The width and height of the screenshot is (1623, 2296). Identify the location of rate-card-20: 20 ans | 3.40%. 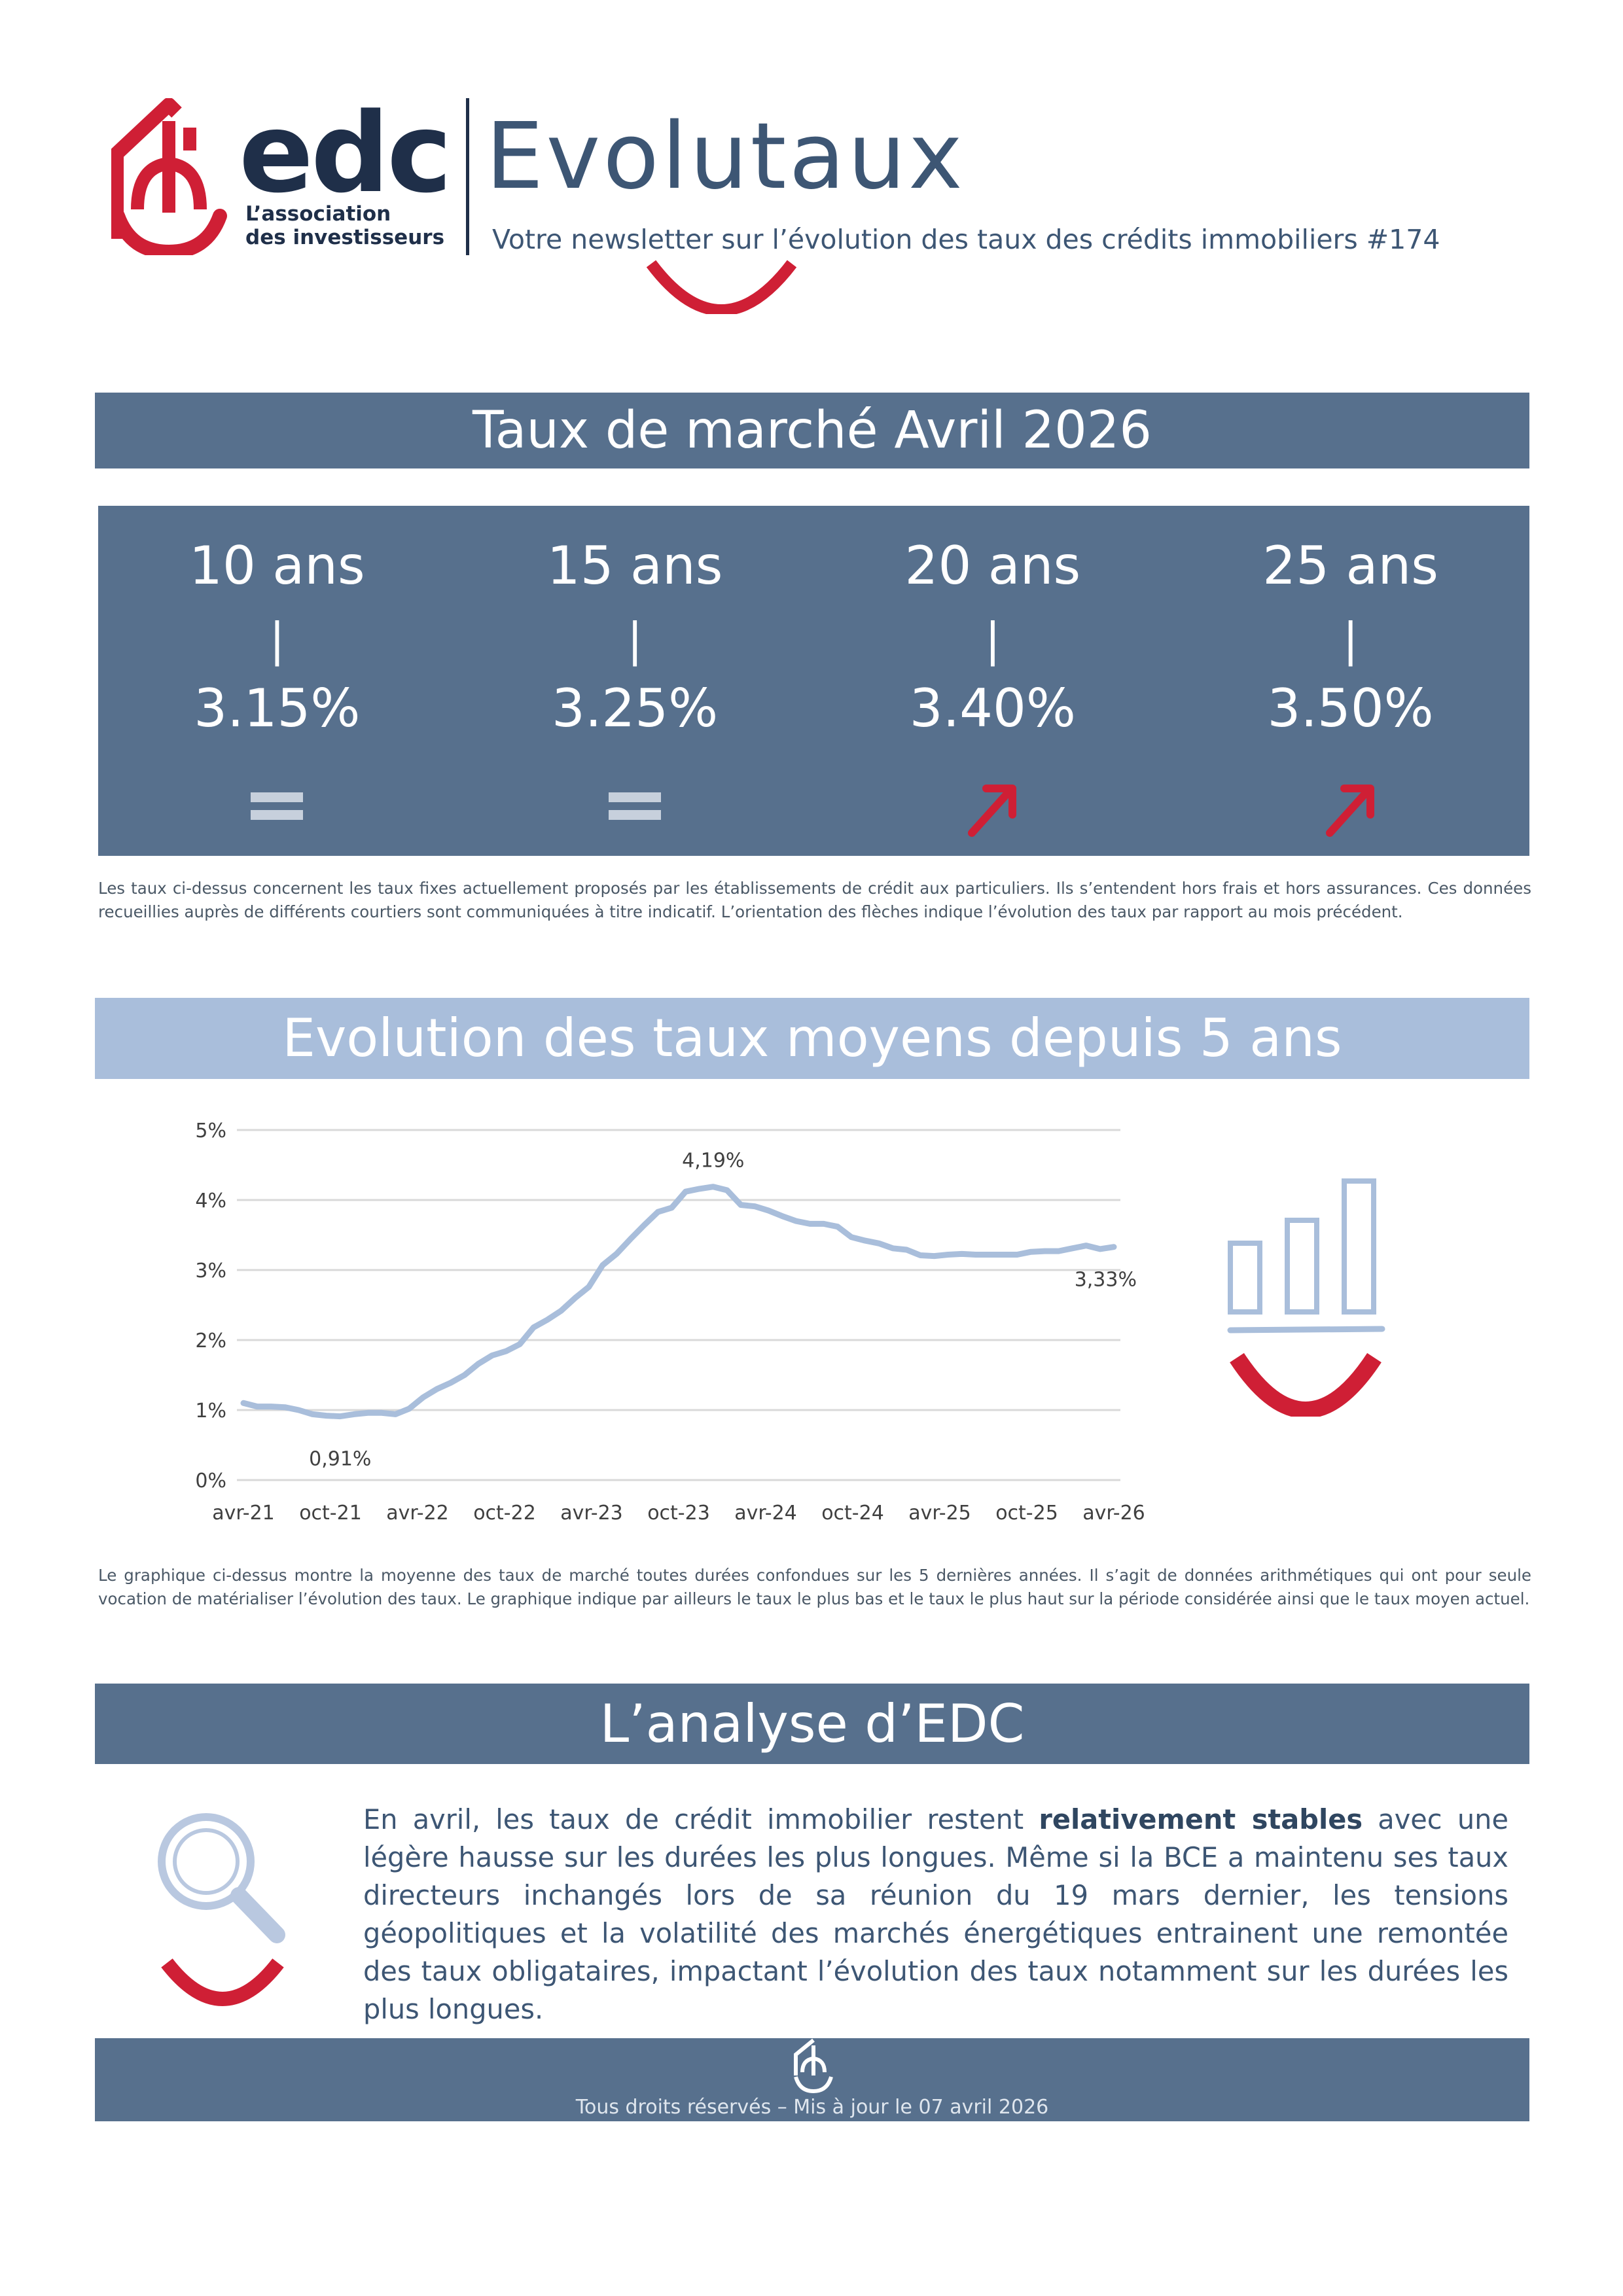
(993, 681).